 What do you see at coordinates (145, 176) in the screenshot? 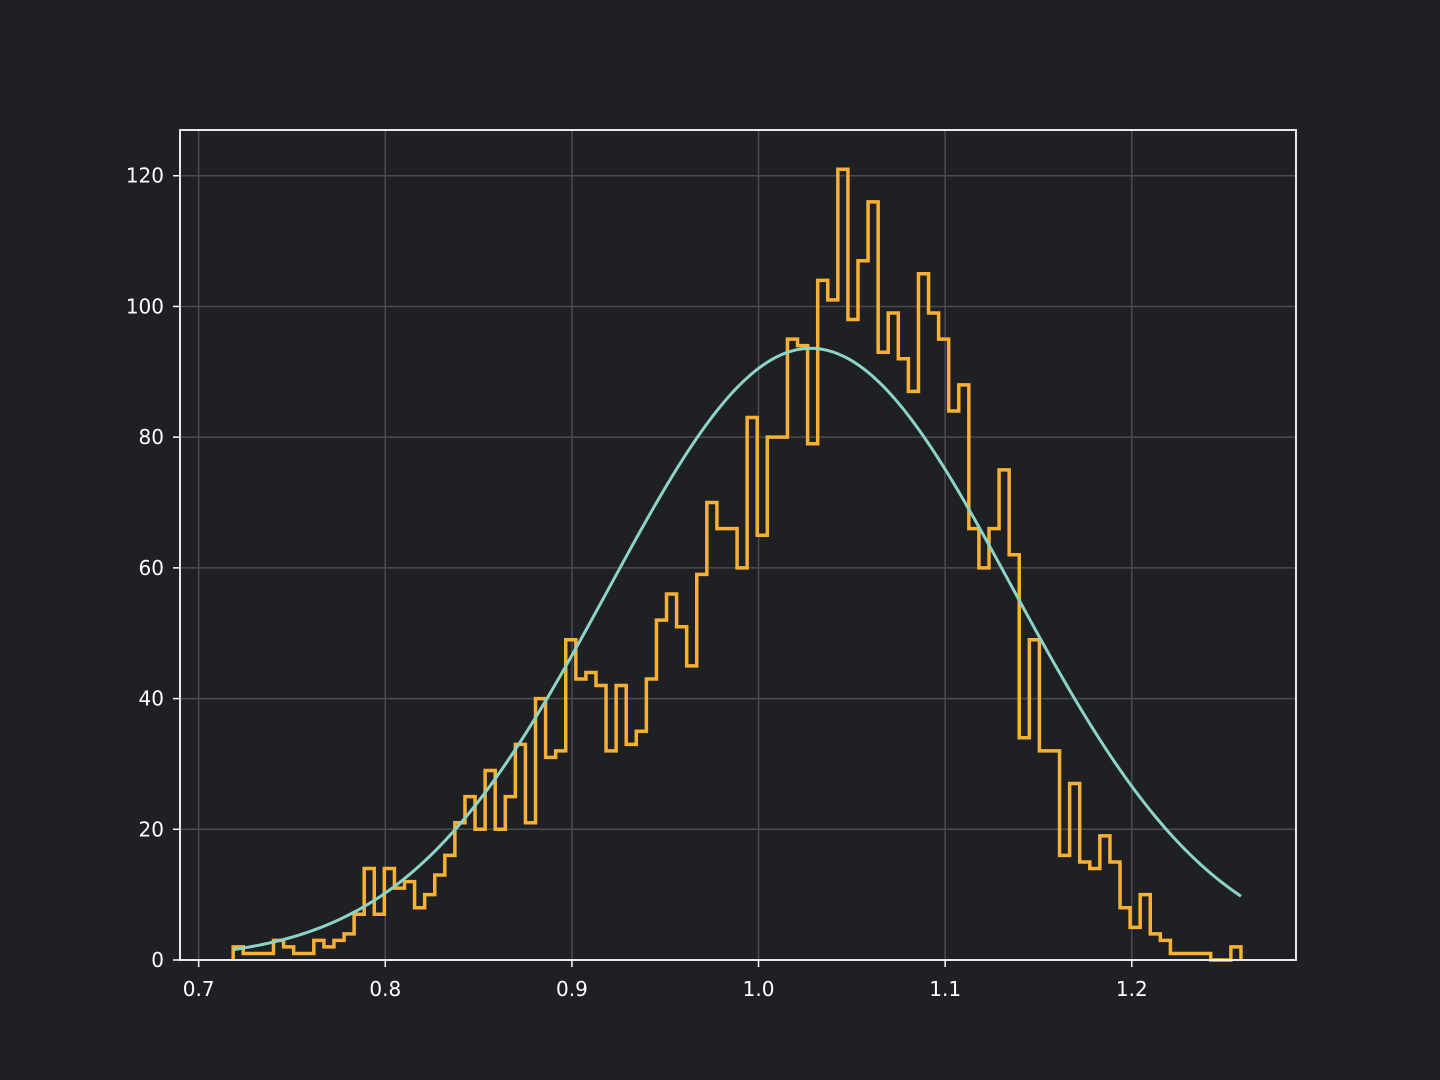
I see `y-tick-label: 120` at bounding box center [145, 176].